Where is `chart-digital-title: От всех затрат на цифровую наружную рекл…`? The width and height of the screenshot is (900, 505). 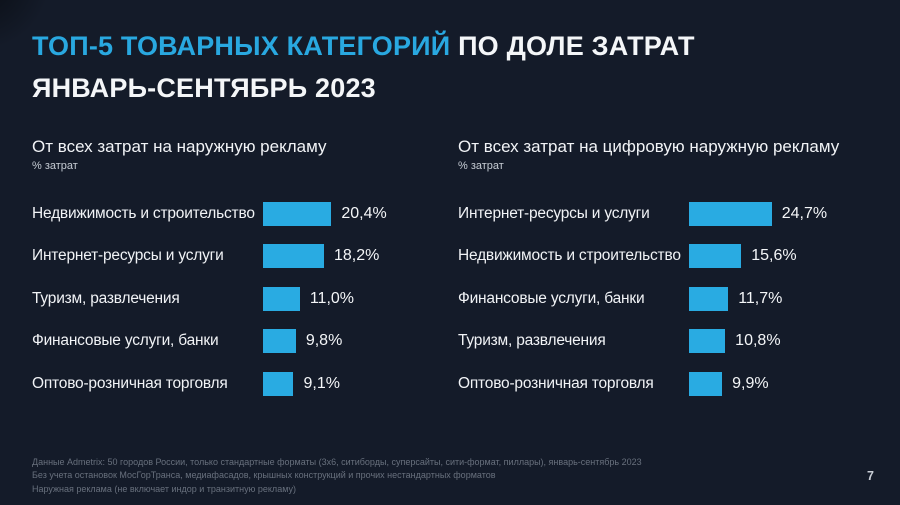
chart-digital-title: От всех затрат на цифровую наружную рекл… is located at coordinates (649, 146).